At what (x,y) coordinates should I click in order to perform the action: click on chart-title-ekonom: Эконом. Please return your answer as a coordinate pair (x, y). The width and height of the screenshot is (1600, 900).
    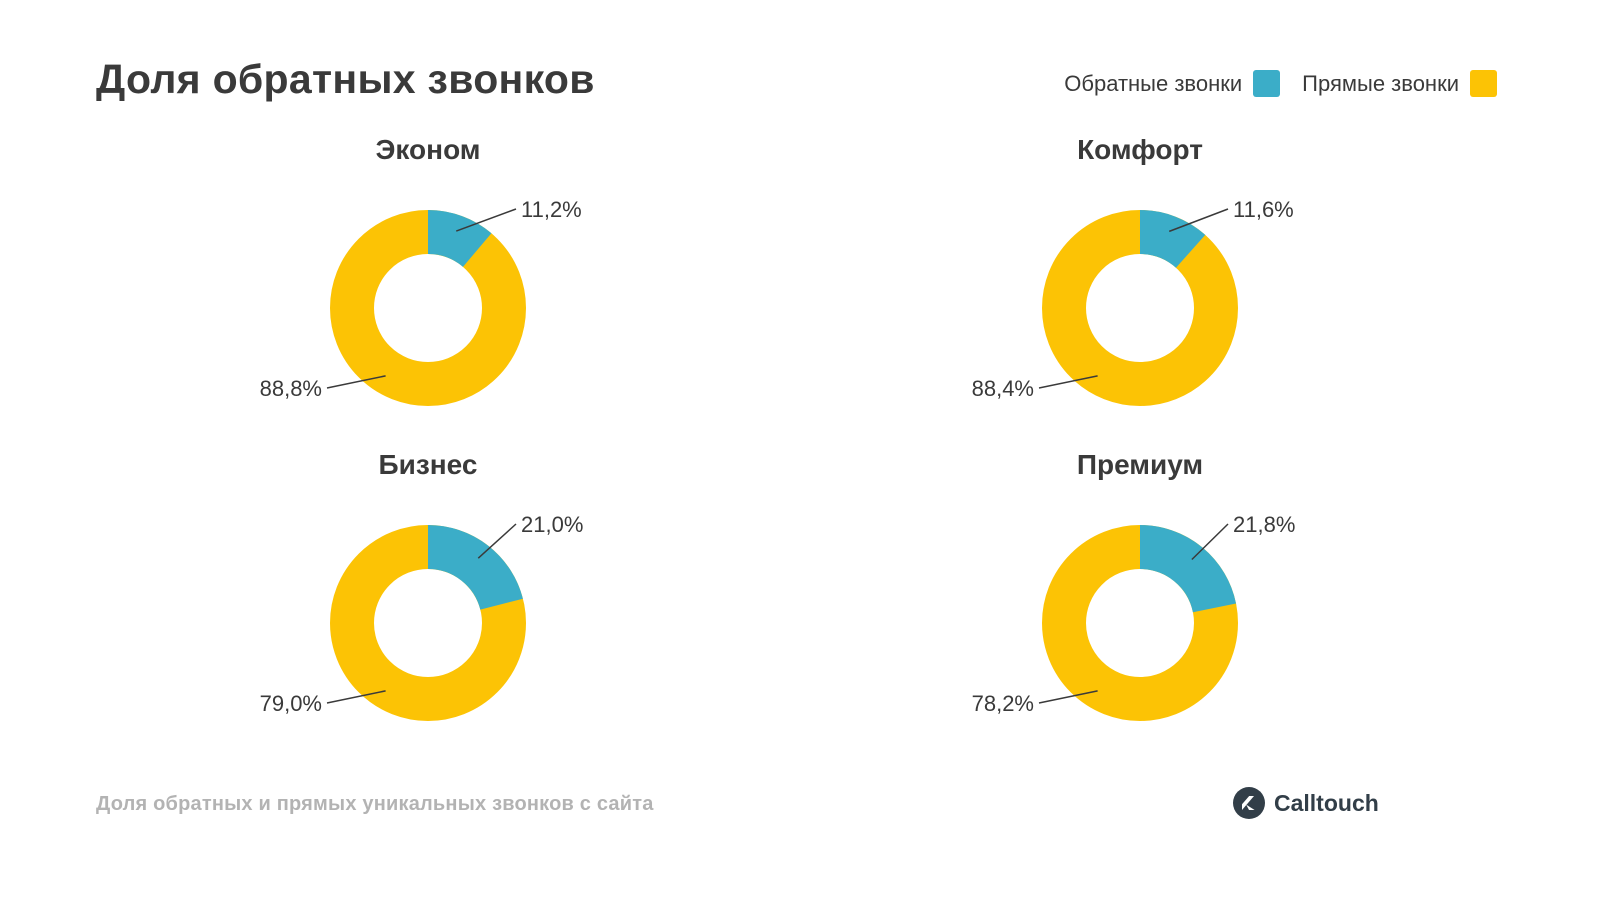
    Looking at the image, I should click on (428, 149).